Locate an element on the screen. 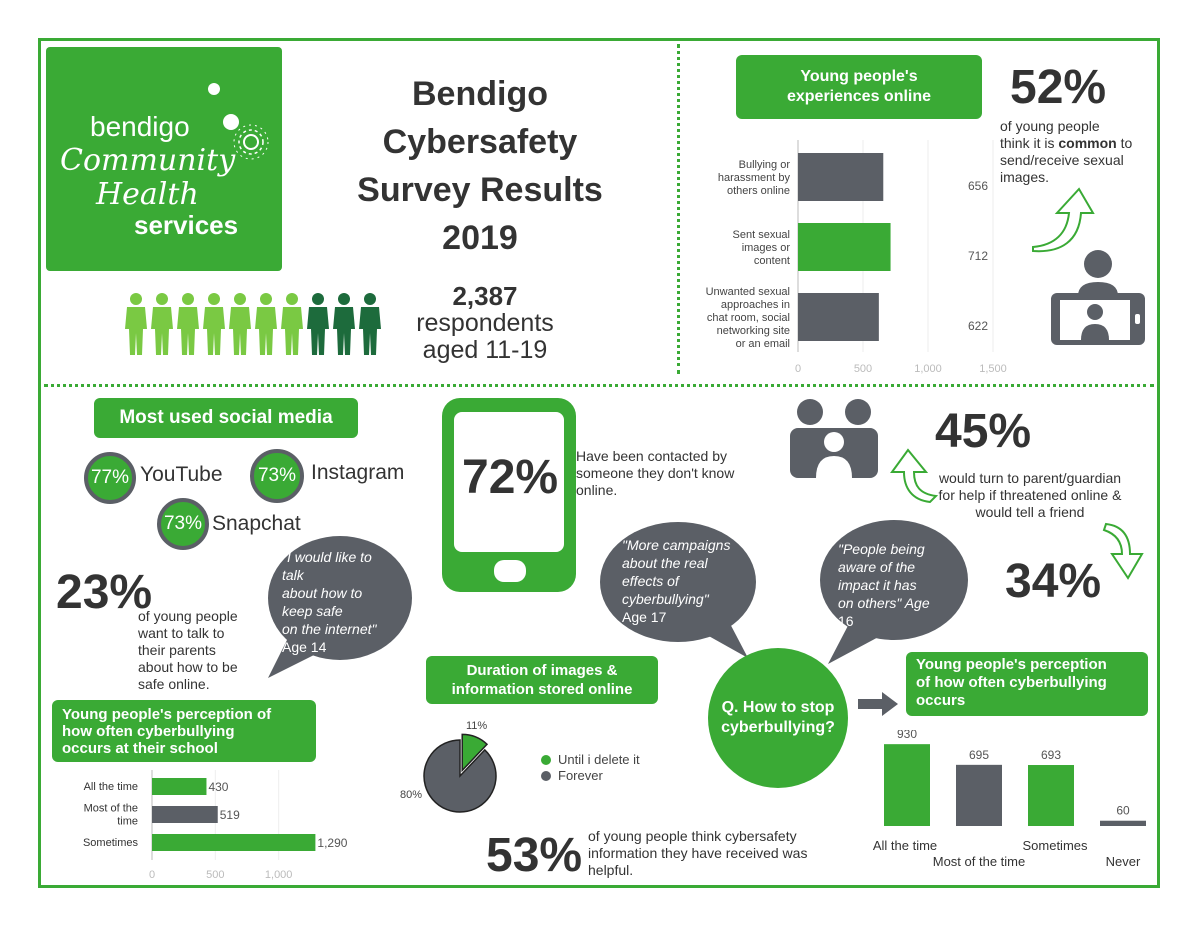  value-label: 695 is located at coordinates (979, 755).